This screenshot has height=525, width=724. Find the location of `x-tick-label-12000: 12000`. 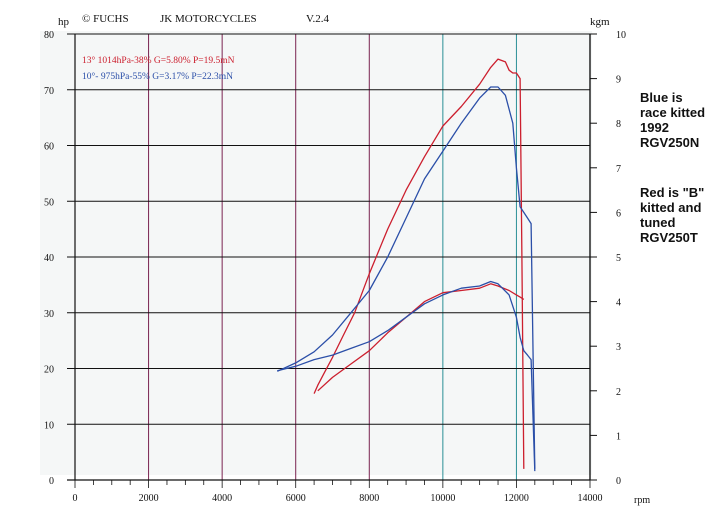

x-tick-label-12000: 12000 is located at coordinates (516, 498).